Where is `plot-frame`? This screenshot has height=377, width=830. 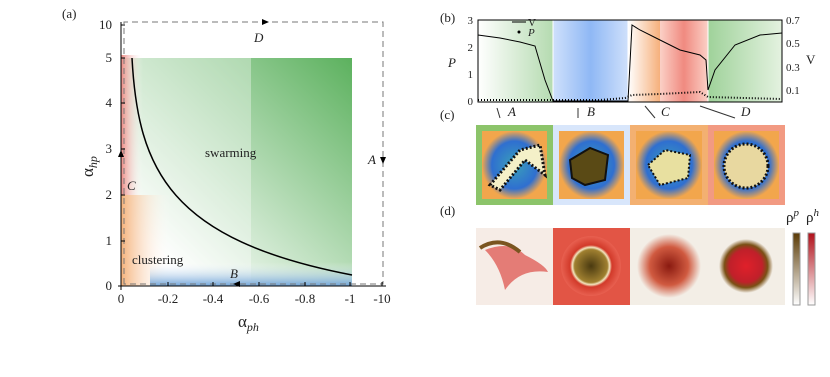
plot-frame is located at coordinates (630, 61).